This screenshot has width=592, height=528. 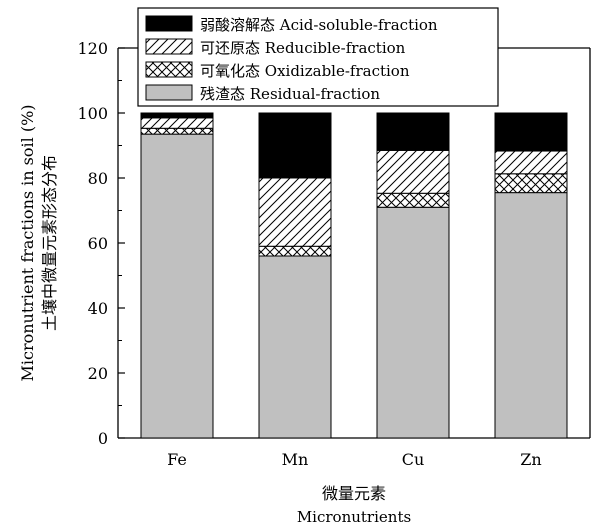 I want to click on y-tick-label: 40, so click(x=98, y=308).